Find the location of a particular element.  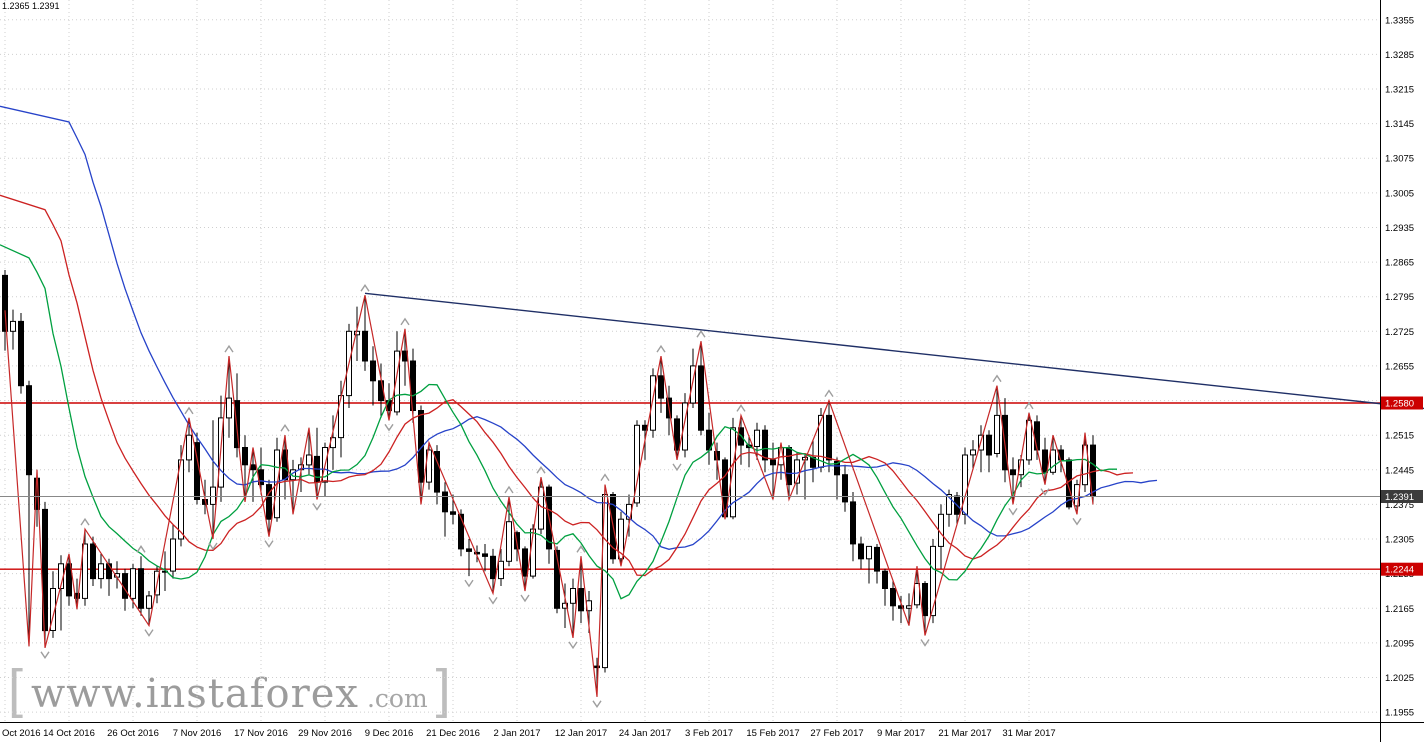

date-tick-label: 24 Jan 2017 is located at coordinates (645, 733).